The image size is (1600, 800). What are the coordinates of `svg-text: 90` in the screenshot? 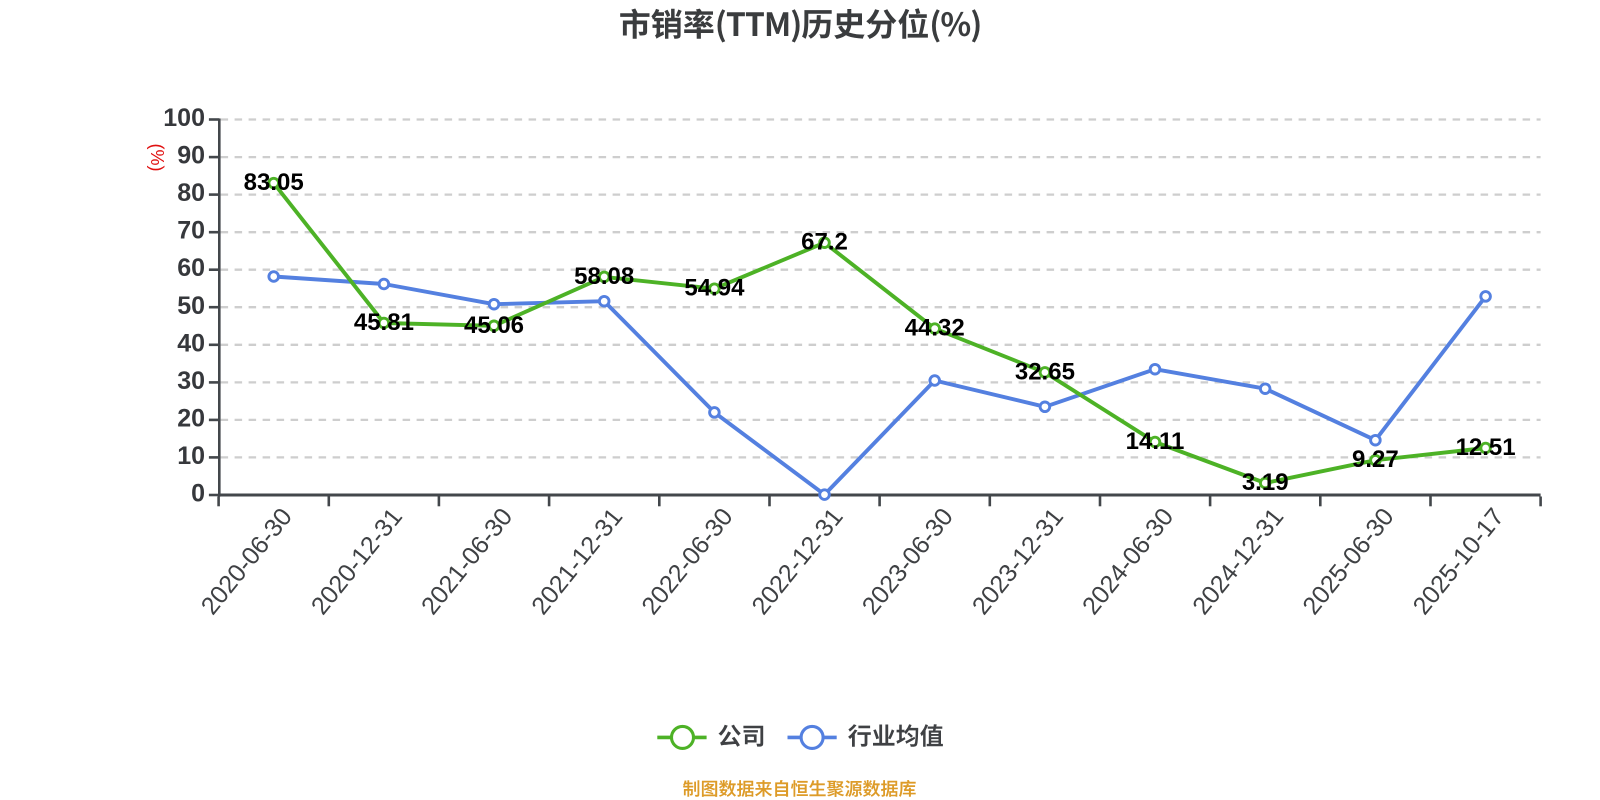 It's located at (191, 156).